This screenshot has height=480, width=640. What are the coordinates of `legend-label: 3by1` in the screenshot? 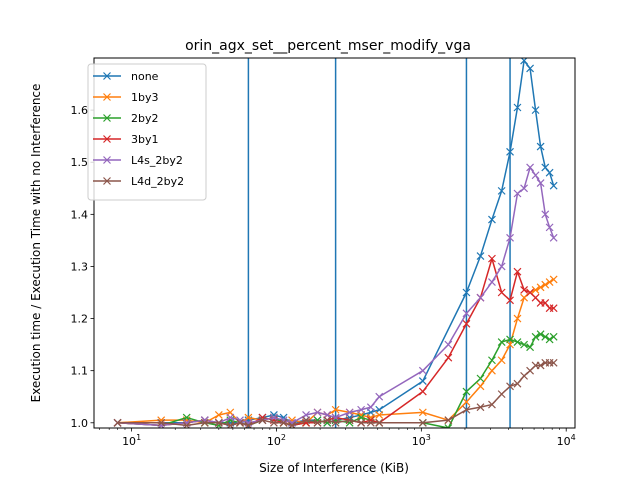 It's located at (145, 139).